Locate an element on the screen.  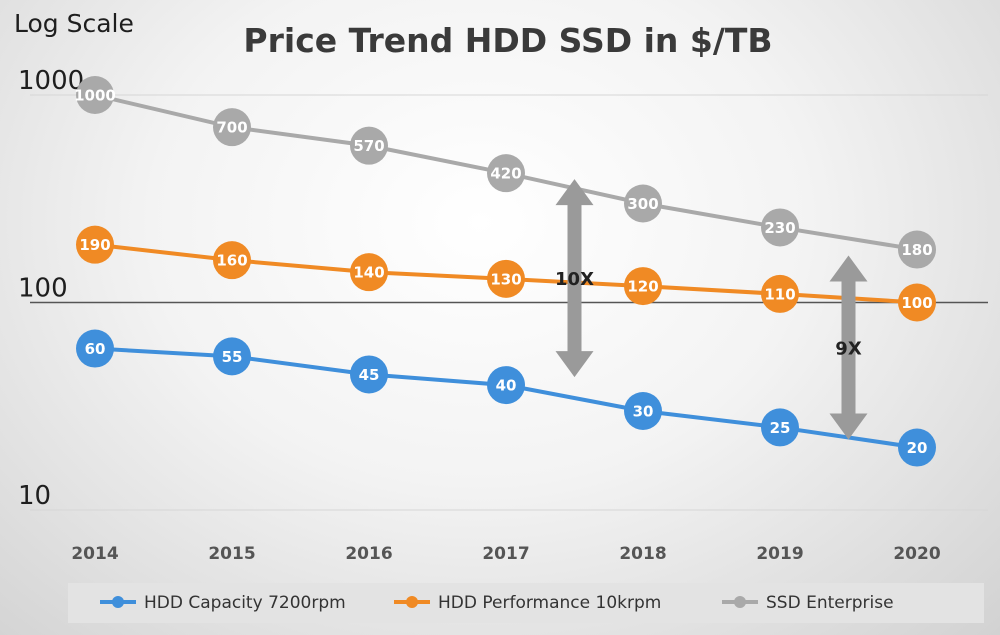
data-label: 190 is located at coordinates (94, 245).